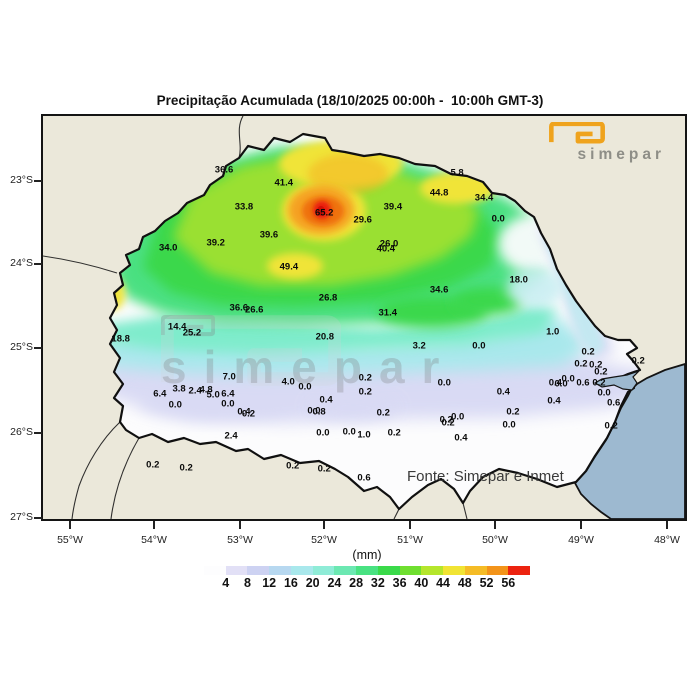 This screenshot has width=700, height=700. Describe the element at coordinates (269, 583) in the screenshot. I see `colorbar-tick-label: 12` at that location.